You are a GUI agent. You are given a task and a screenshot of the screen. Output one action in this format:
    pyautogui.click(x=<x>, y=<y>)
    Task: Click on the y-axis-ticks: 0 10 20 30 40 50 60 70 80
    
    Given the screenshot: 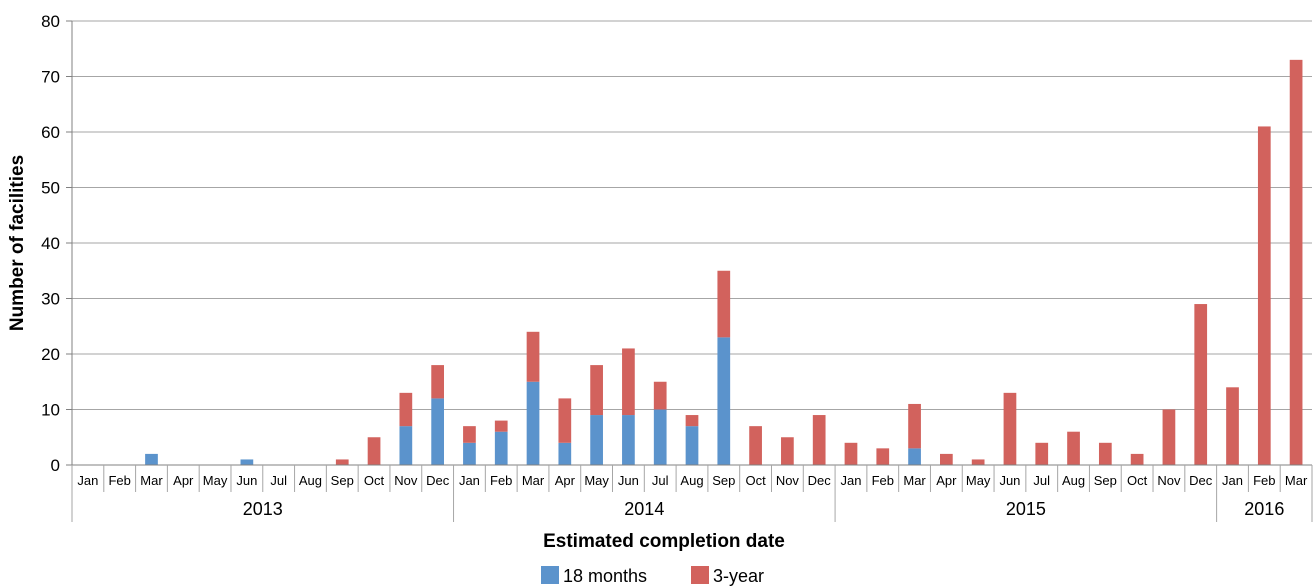 What is the action you would take?
    pyautogui.click(x=56, y=243)
    